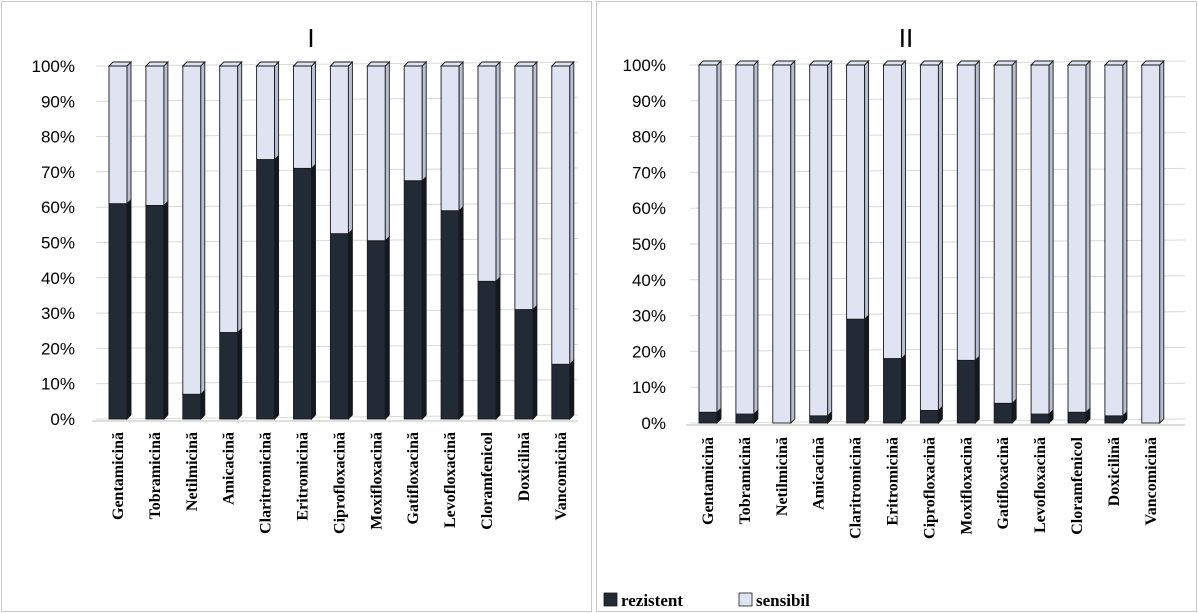 The width and height of the screenshot is (1198, 613). I want to click on chart-title-I: I, so click(310, 38).